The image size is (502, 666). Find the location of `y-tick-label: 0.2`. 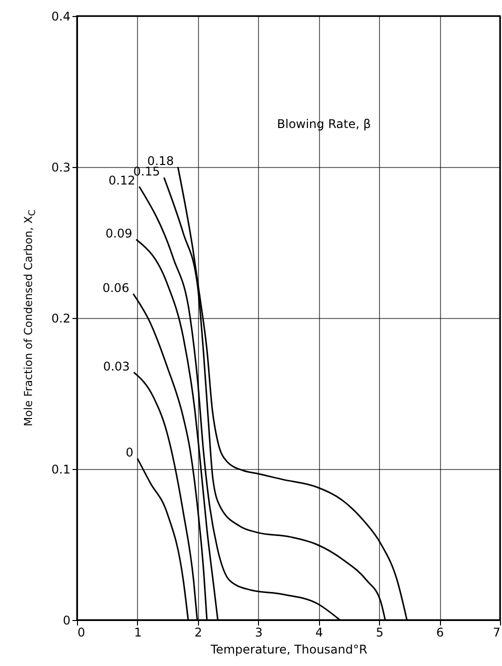

y-tick-label: 0.2 is located at coordinates (60, 319).